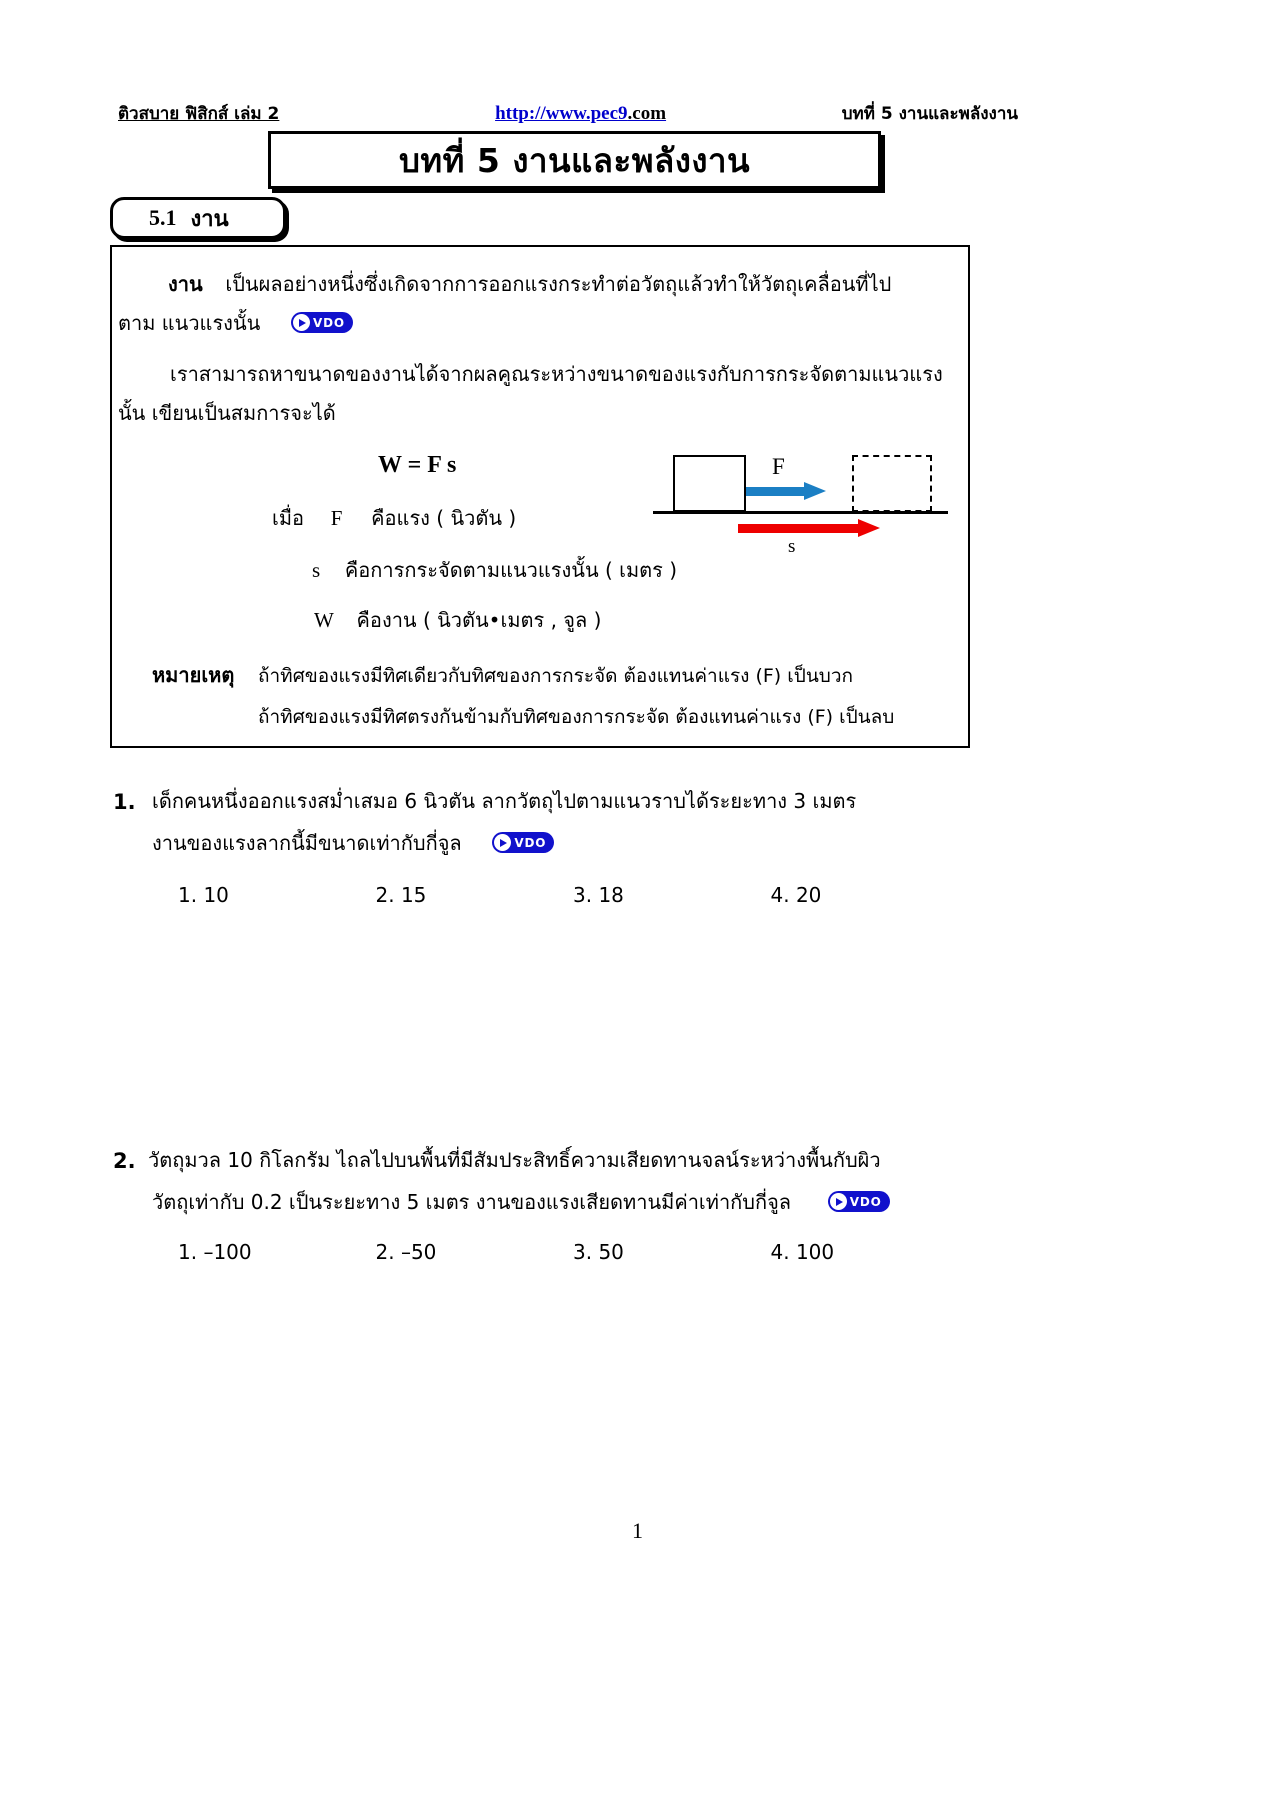 The height and width of the screenshot is (1800, 1275). Describe the element at coordinates (316, 570) in the screenshot. I see `symbol-s: s` at that location.